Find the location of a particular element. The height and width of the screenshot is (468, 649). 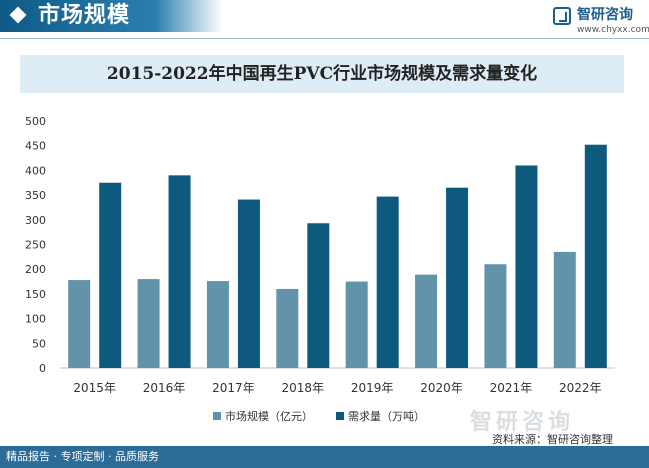

brand-logo: 智研咨询 www.chyxx.com is located at coordinates (601, 21).